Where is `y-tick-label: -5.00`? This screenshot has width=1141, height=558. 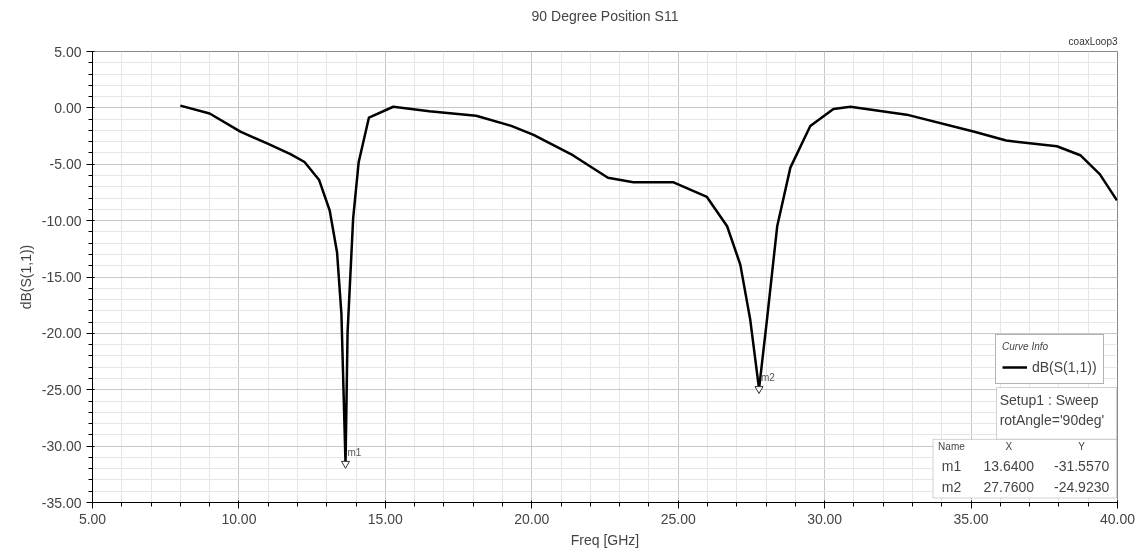
y-tick-label: -5.00 is located at coordinates (65, 164).